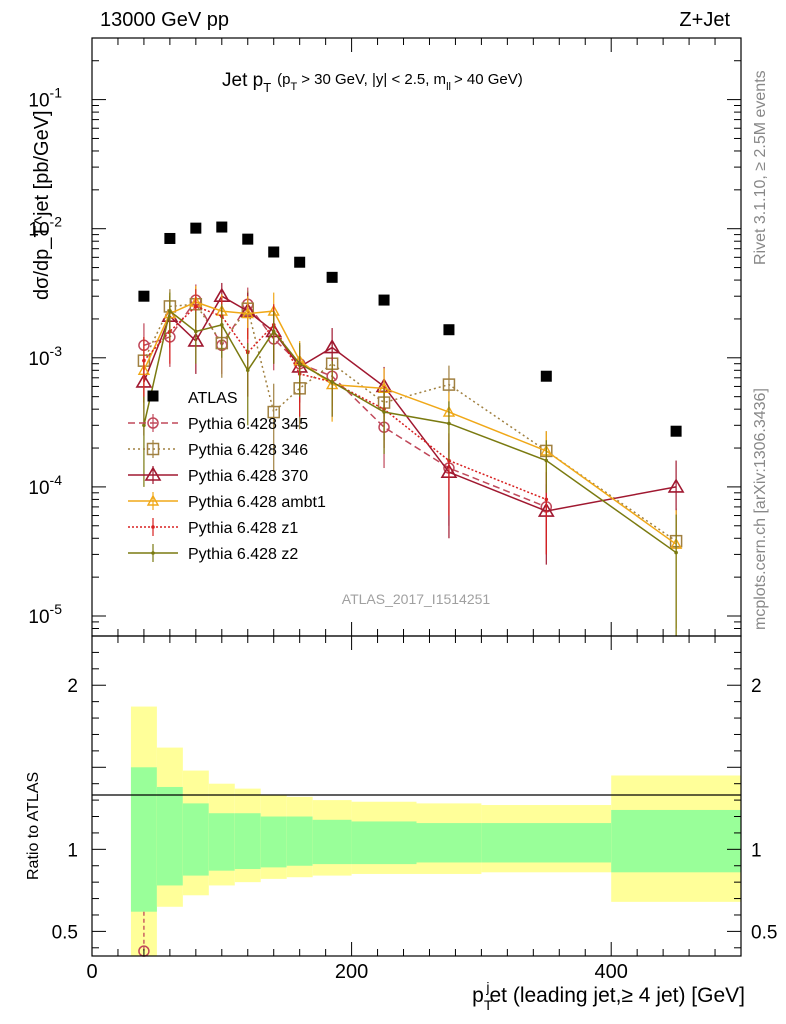 This screenshot has height=1024, width=786. What do you see at coordinates (756, 850) in the screenshot?
I see `ratio-tick-label-right: 1` at bounding box center [756, 850].